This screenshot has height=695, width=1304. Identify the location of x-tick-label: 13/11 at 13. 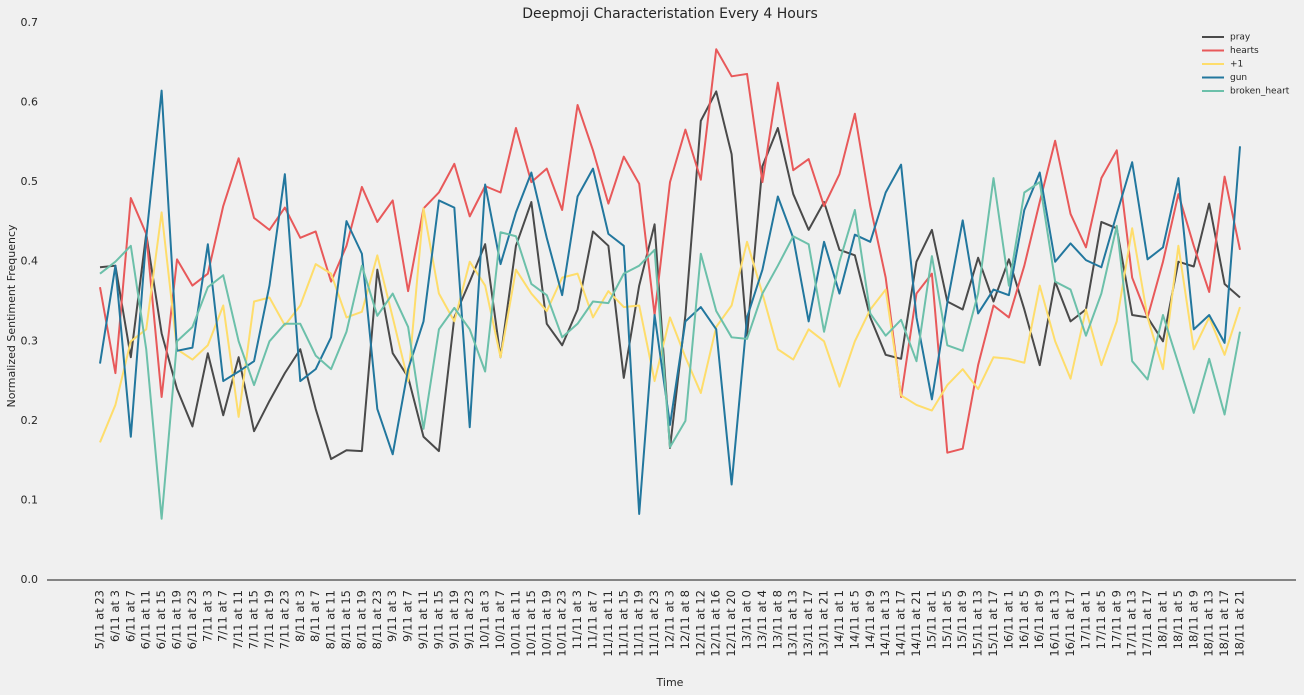
(793, 623).